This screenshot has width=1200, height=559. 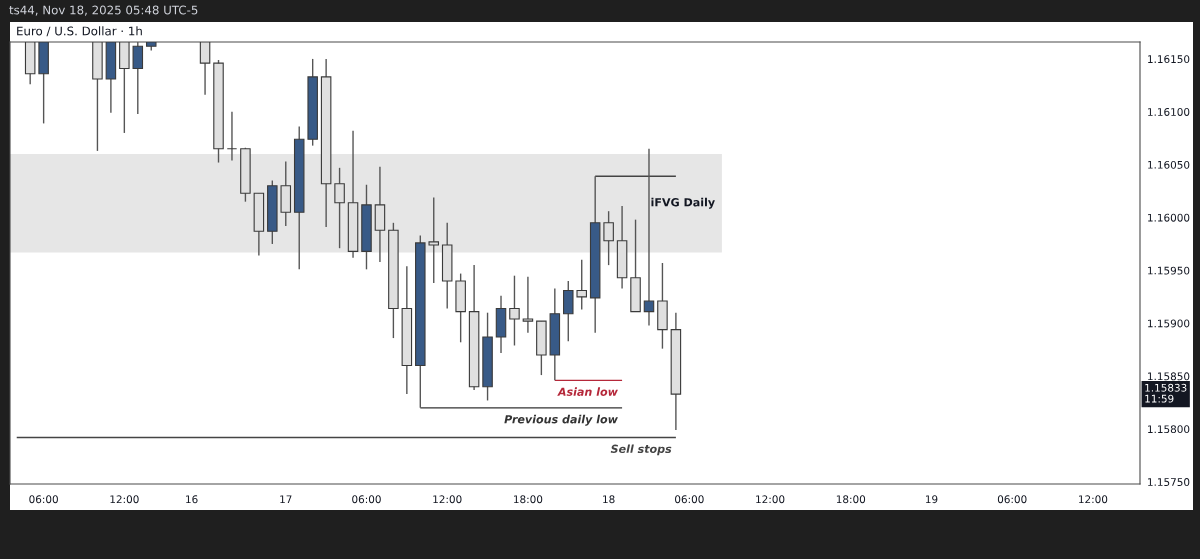 I want to click on y-tick-label: 1.16000, so click(x=1169, y=217).